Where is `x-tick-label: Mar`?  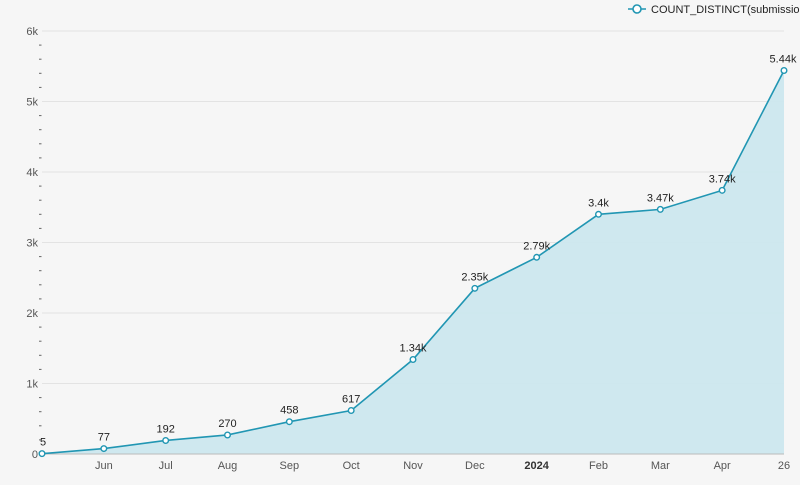 x-tick-label: Mar is located at coordinates (660, 466).